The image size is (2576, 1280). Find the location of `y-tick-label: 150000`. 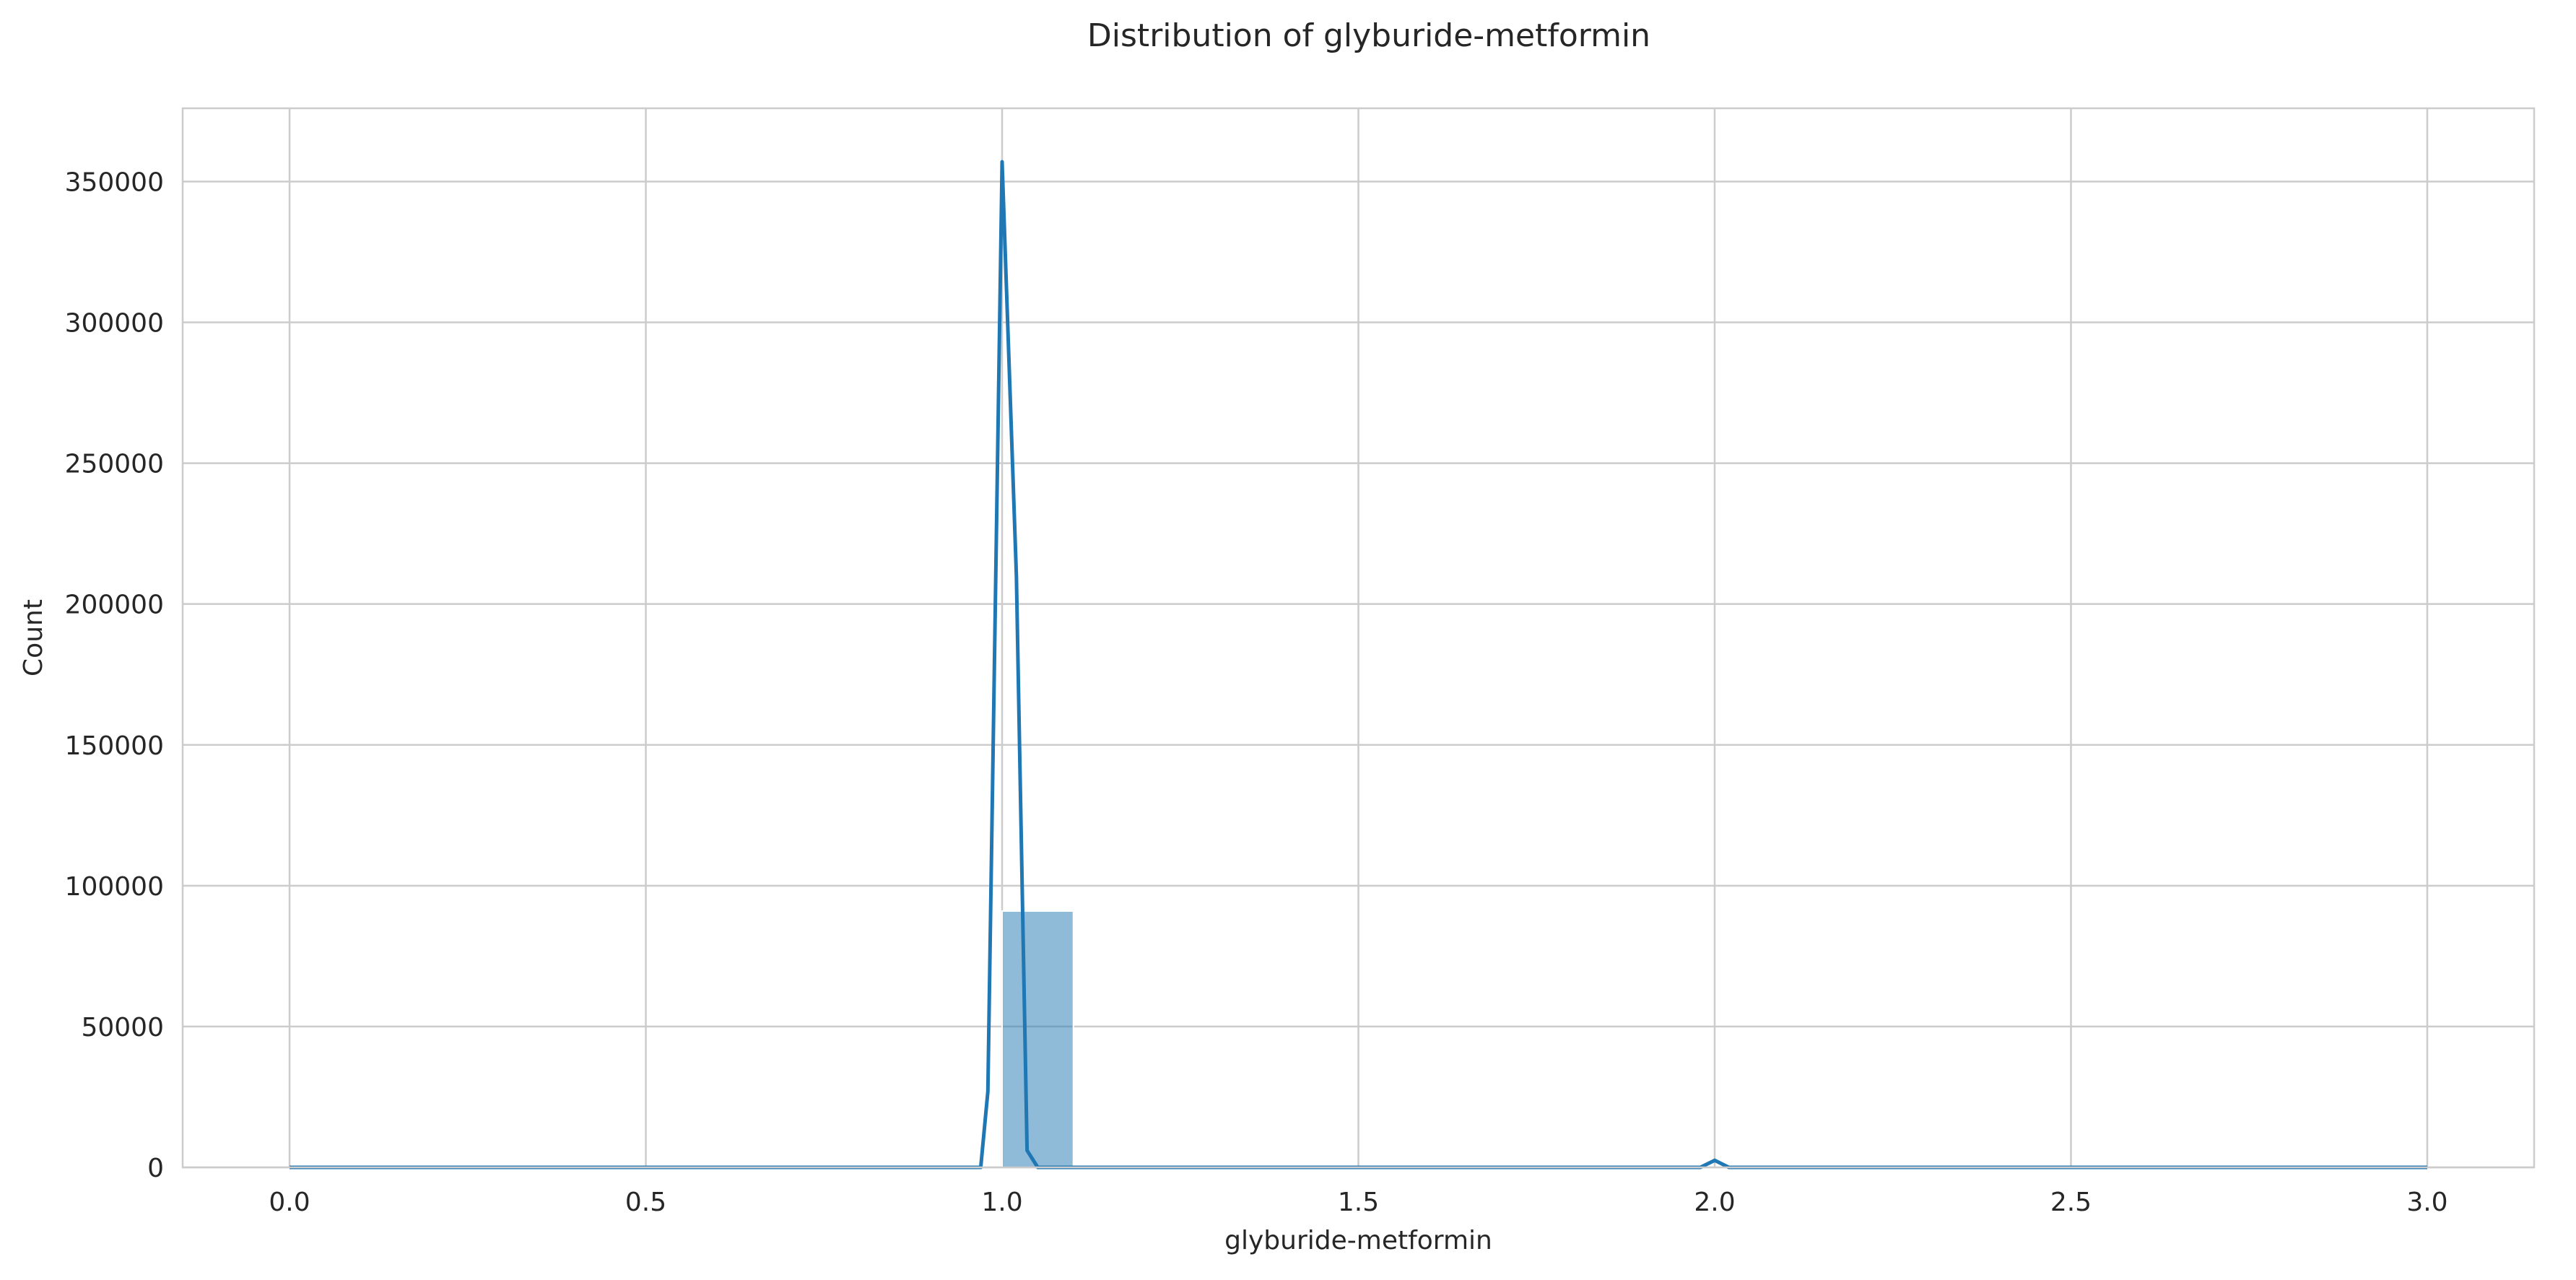

y-tick-label: 150000 is located at coordinates (114, 746).